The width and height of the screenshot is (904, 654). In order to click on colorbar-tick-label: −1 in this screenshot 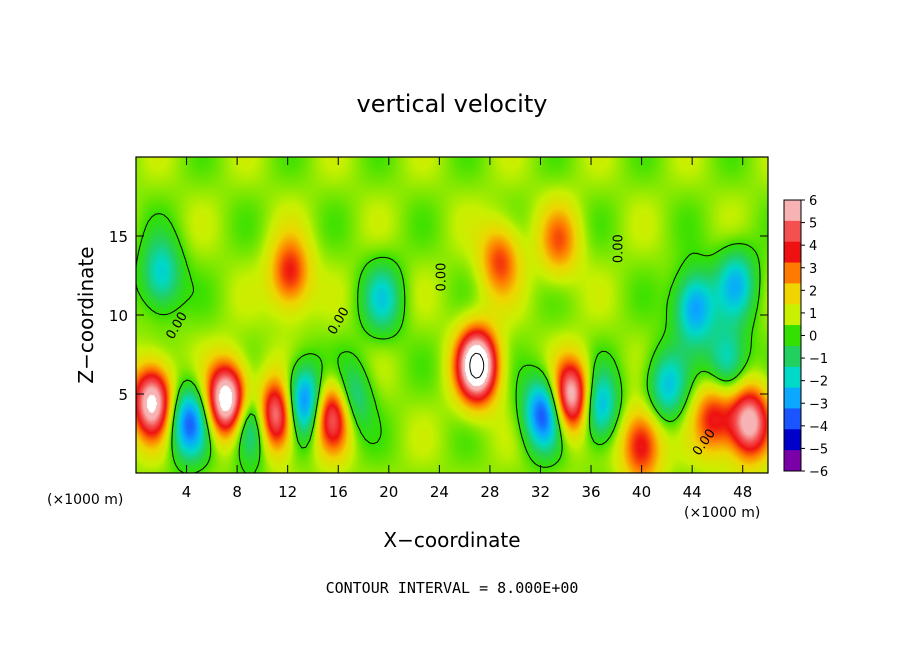, I will do `click(818, 359)`.